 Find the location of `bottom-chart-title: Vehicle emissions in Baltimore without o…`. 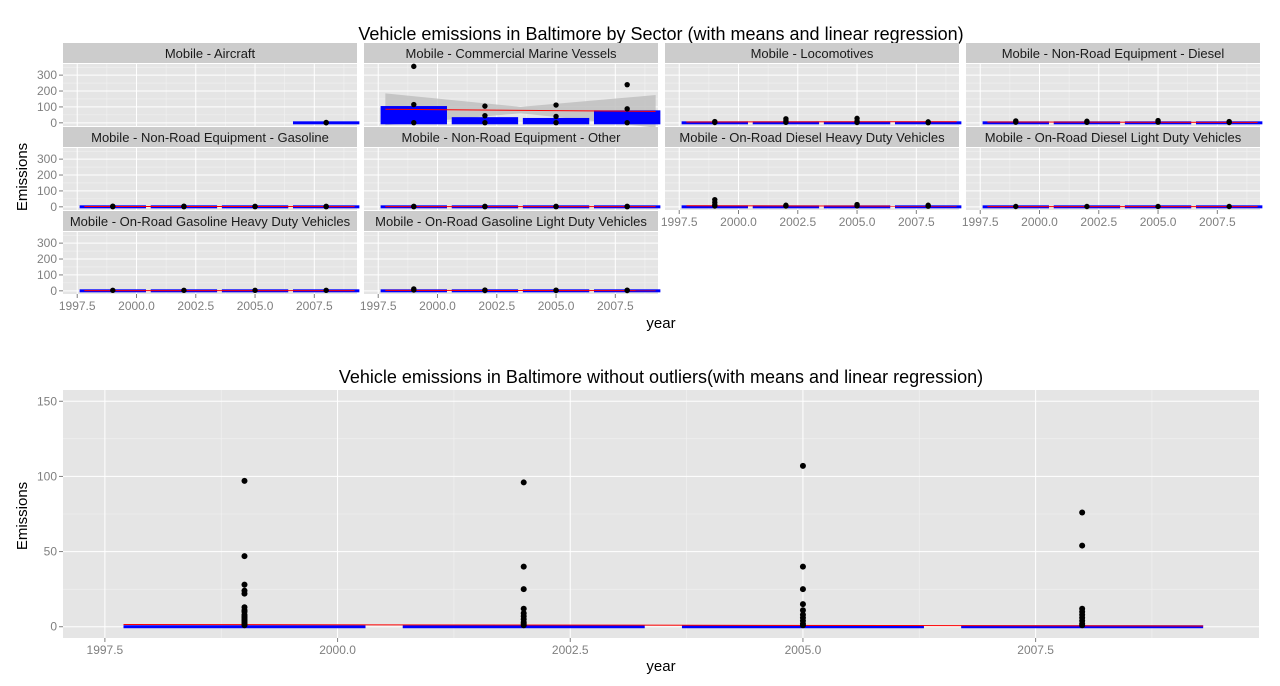

bottom-chart-title: Vehicle emissions in Baltimore without o… is located at coordinates (661, 377).